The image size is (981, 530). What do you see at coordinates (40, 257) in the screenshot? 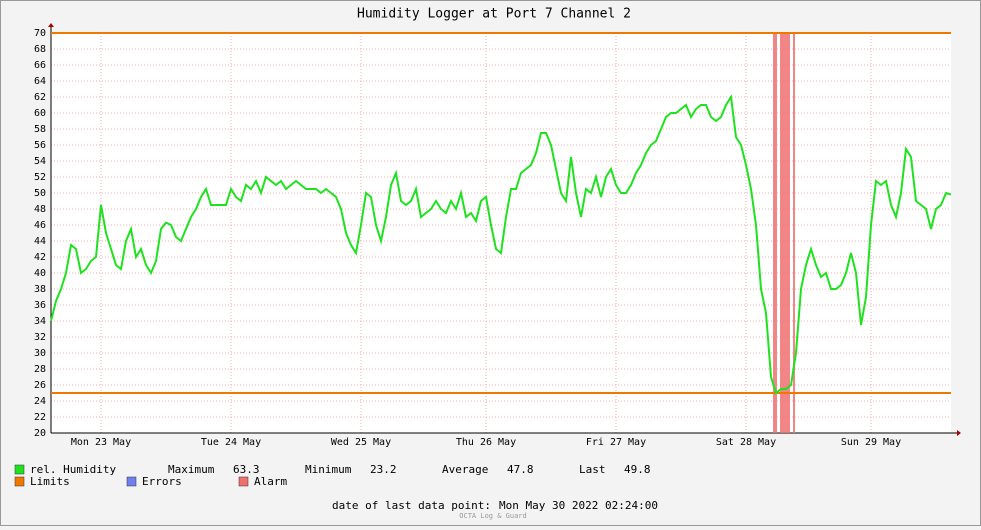
I see `y-tick-label: 42` at bounding box center [40, 257].